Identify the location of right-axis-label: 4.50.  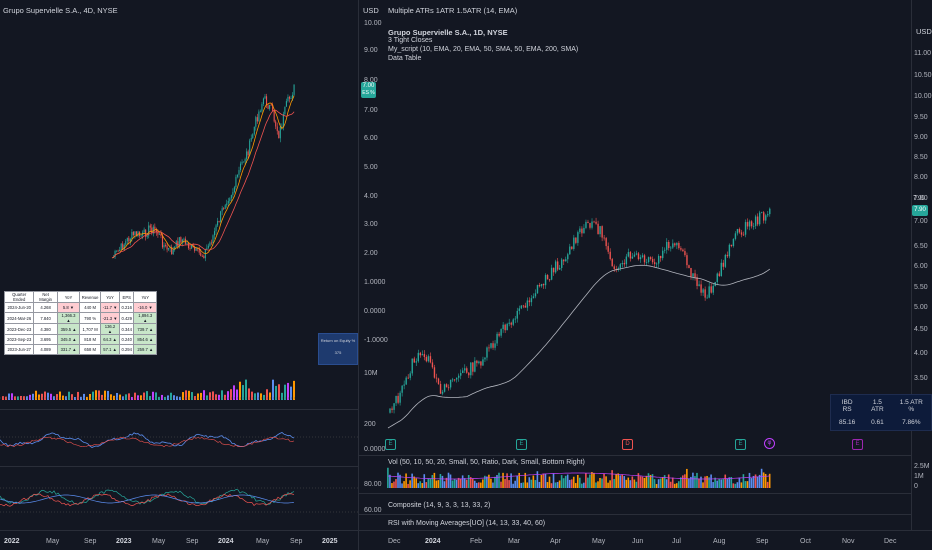
(921, 329).